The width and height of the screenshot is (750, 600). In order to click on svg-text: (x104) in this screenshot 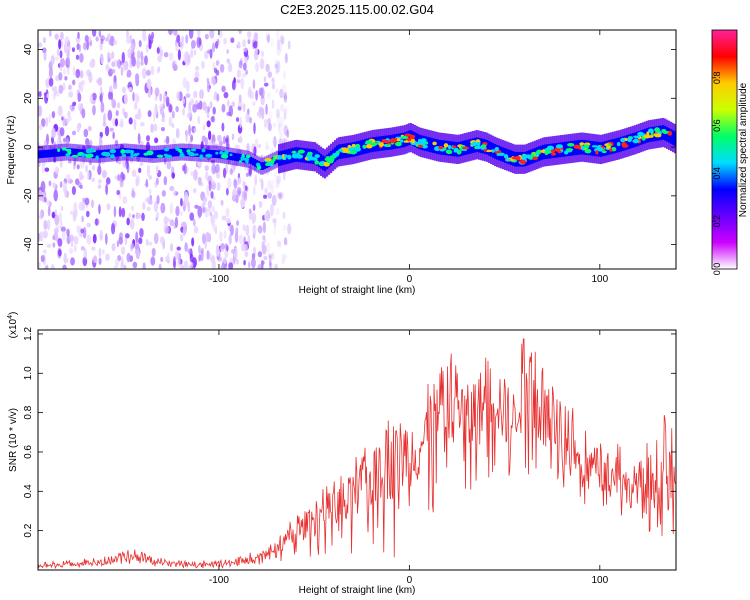, I will do `click(13, 325)`.